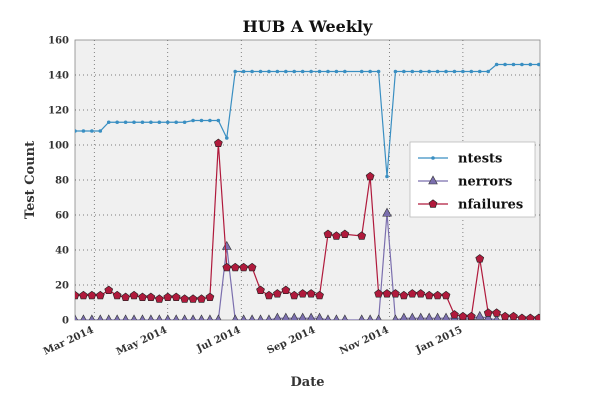  Describe the element at coordinates (58, 111) in the screenshot. I see `y-tick-label: 120` at that location.